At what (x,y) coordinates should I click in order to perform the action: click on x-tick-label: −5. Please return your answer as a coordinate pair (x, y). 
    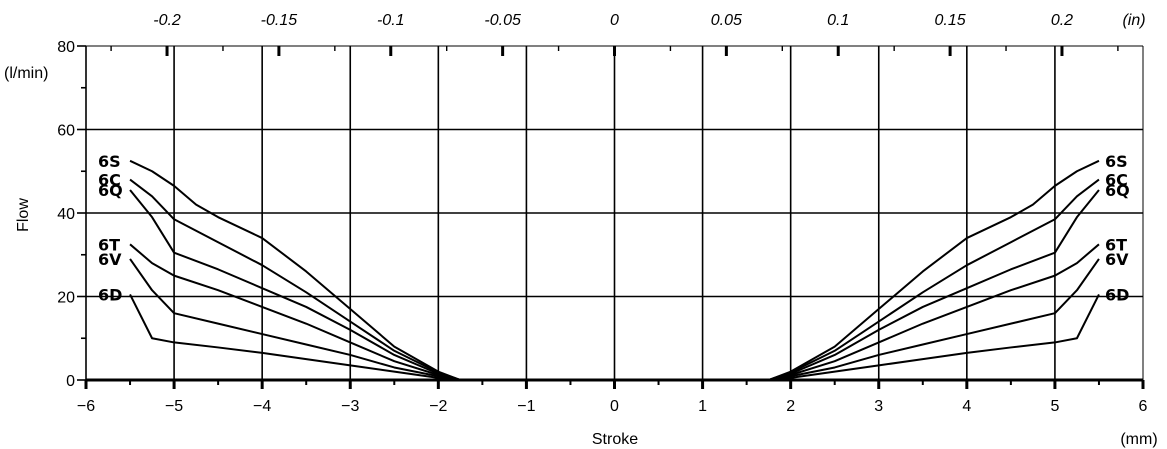
    Looking at the image, I should click on (174, 406).